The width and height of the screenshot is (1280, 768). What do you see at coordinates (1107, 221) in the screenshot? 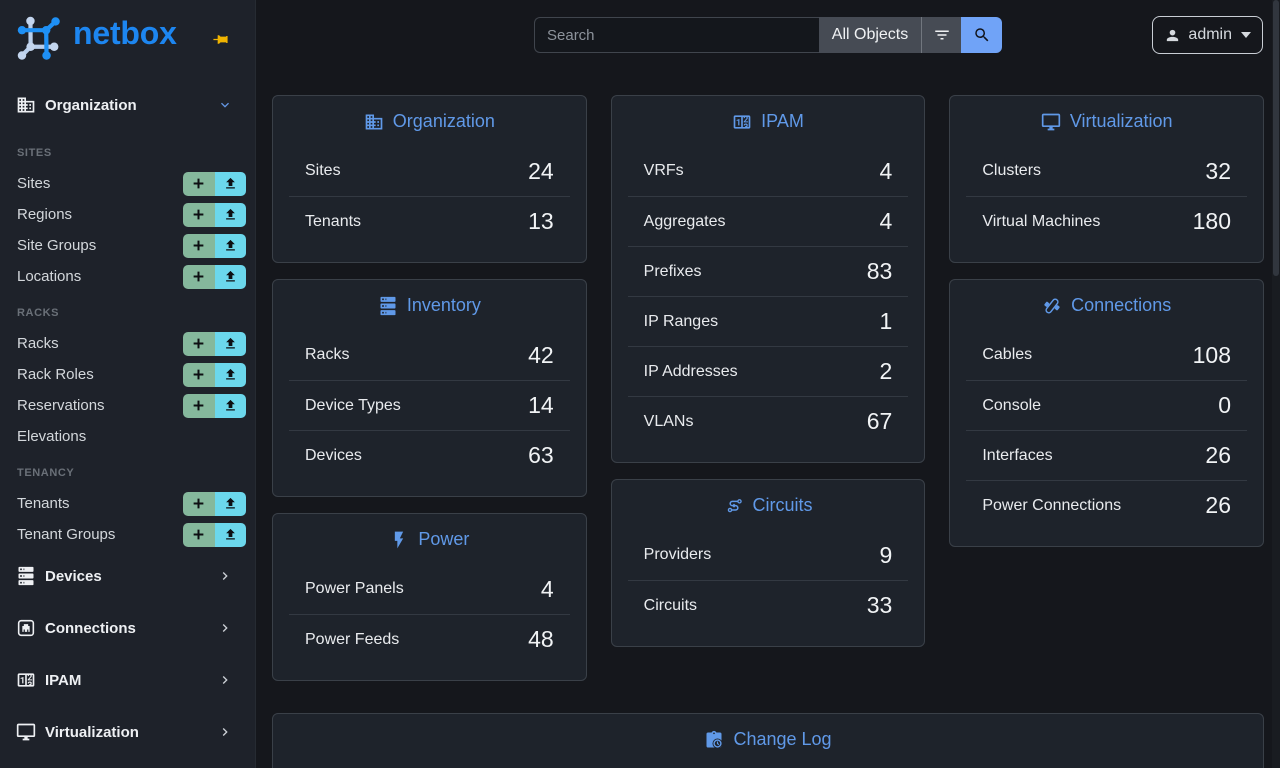
I see `stat-row-virtual-machines: Virtual Machines 180` at bounding box center [1107, 221].